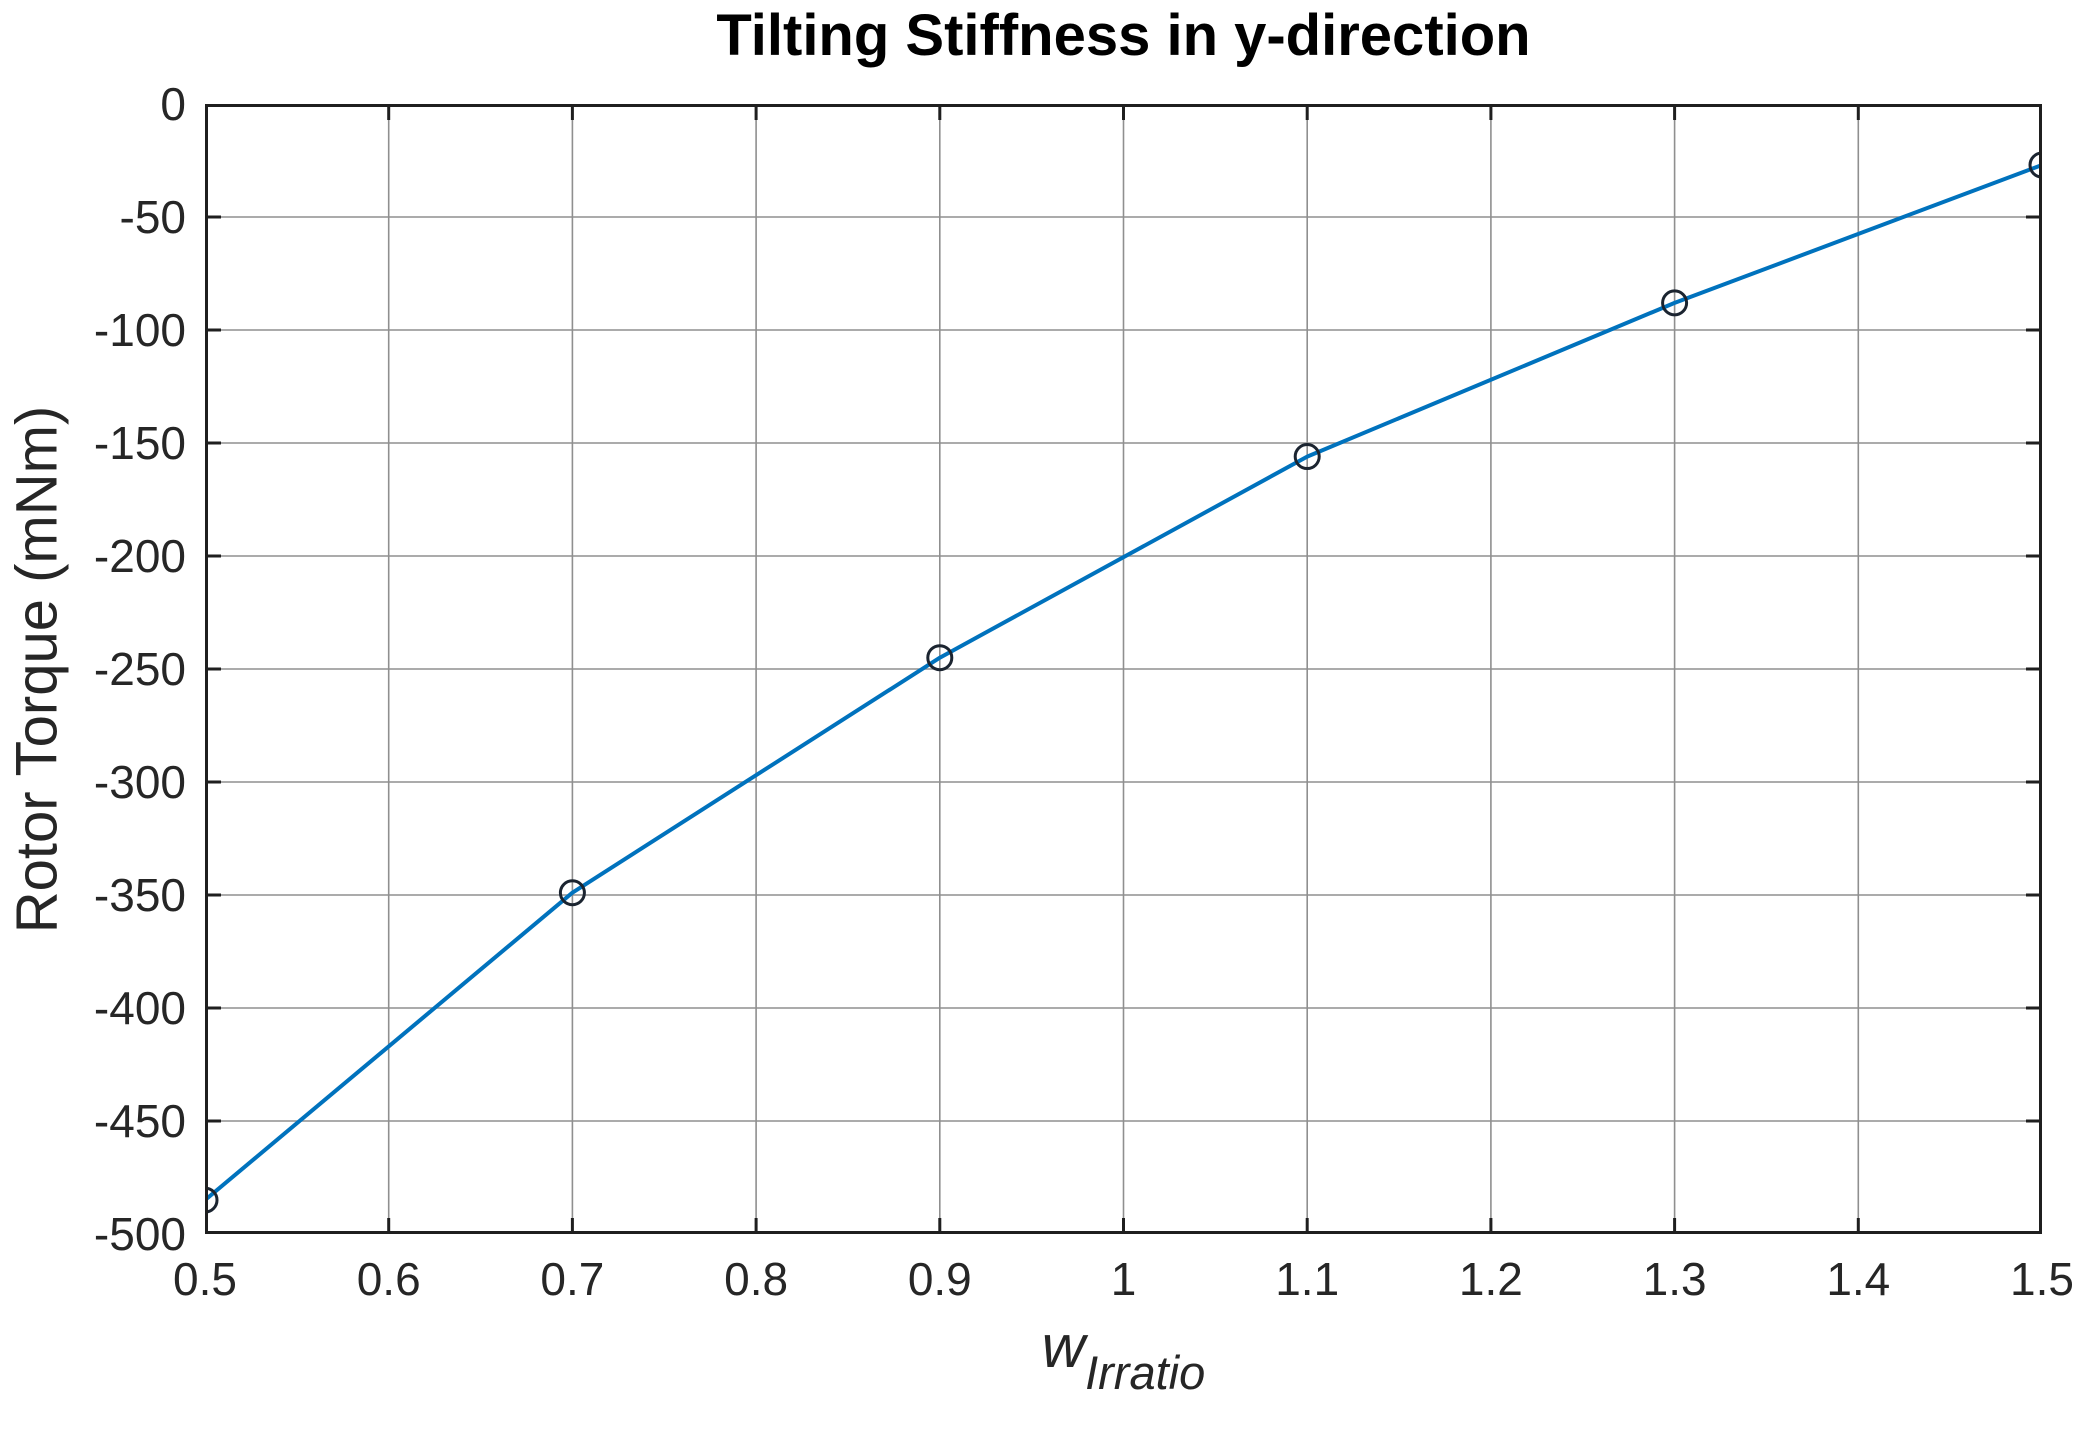 This screenshot has height=1452, width=2076. Describe the element at coordinates (388, 1279) in the screenshot. I see `x-tick-label: 0.6` at that location.